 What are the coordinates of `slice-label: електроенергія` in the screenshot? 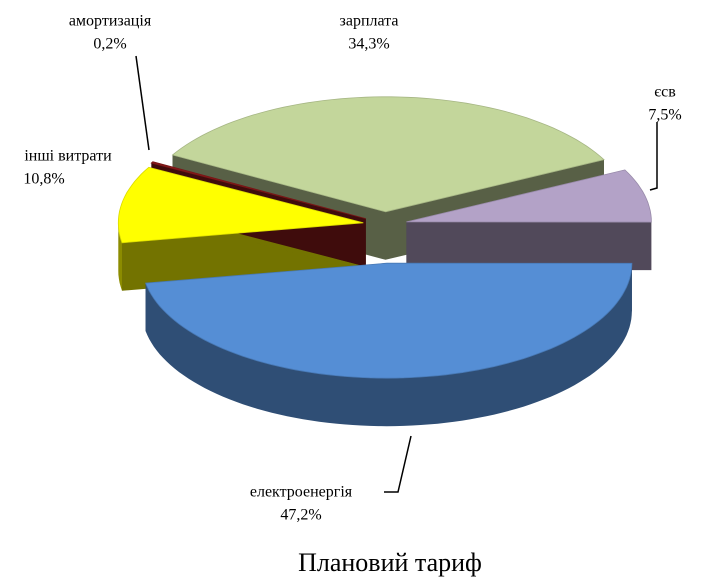 It's located at (301, 492).